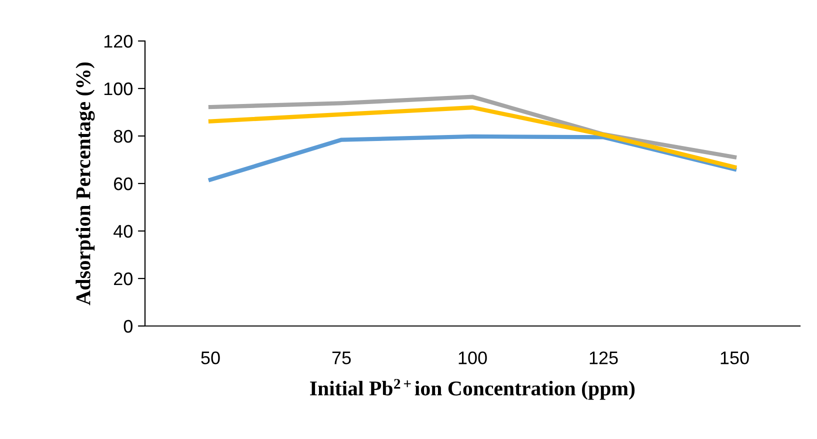 The height and width of the screenshot is (439, 817). I want to click on x-tick-label: 75, so click(341, 358).